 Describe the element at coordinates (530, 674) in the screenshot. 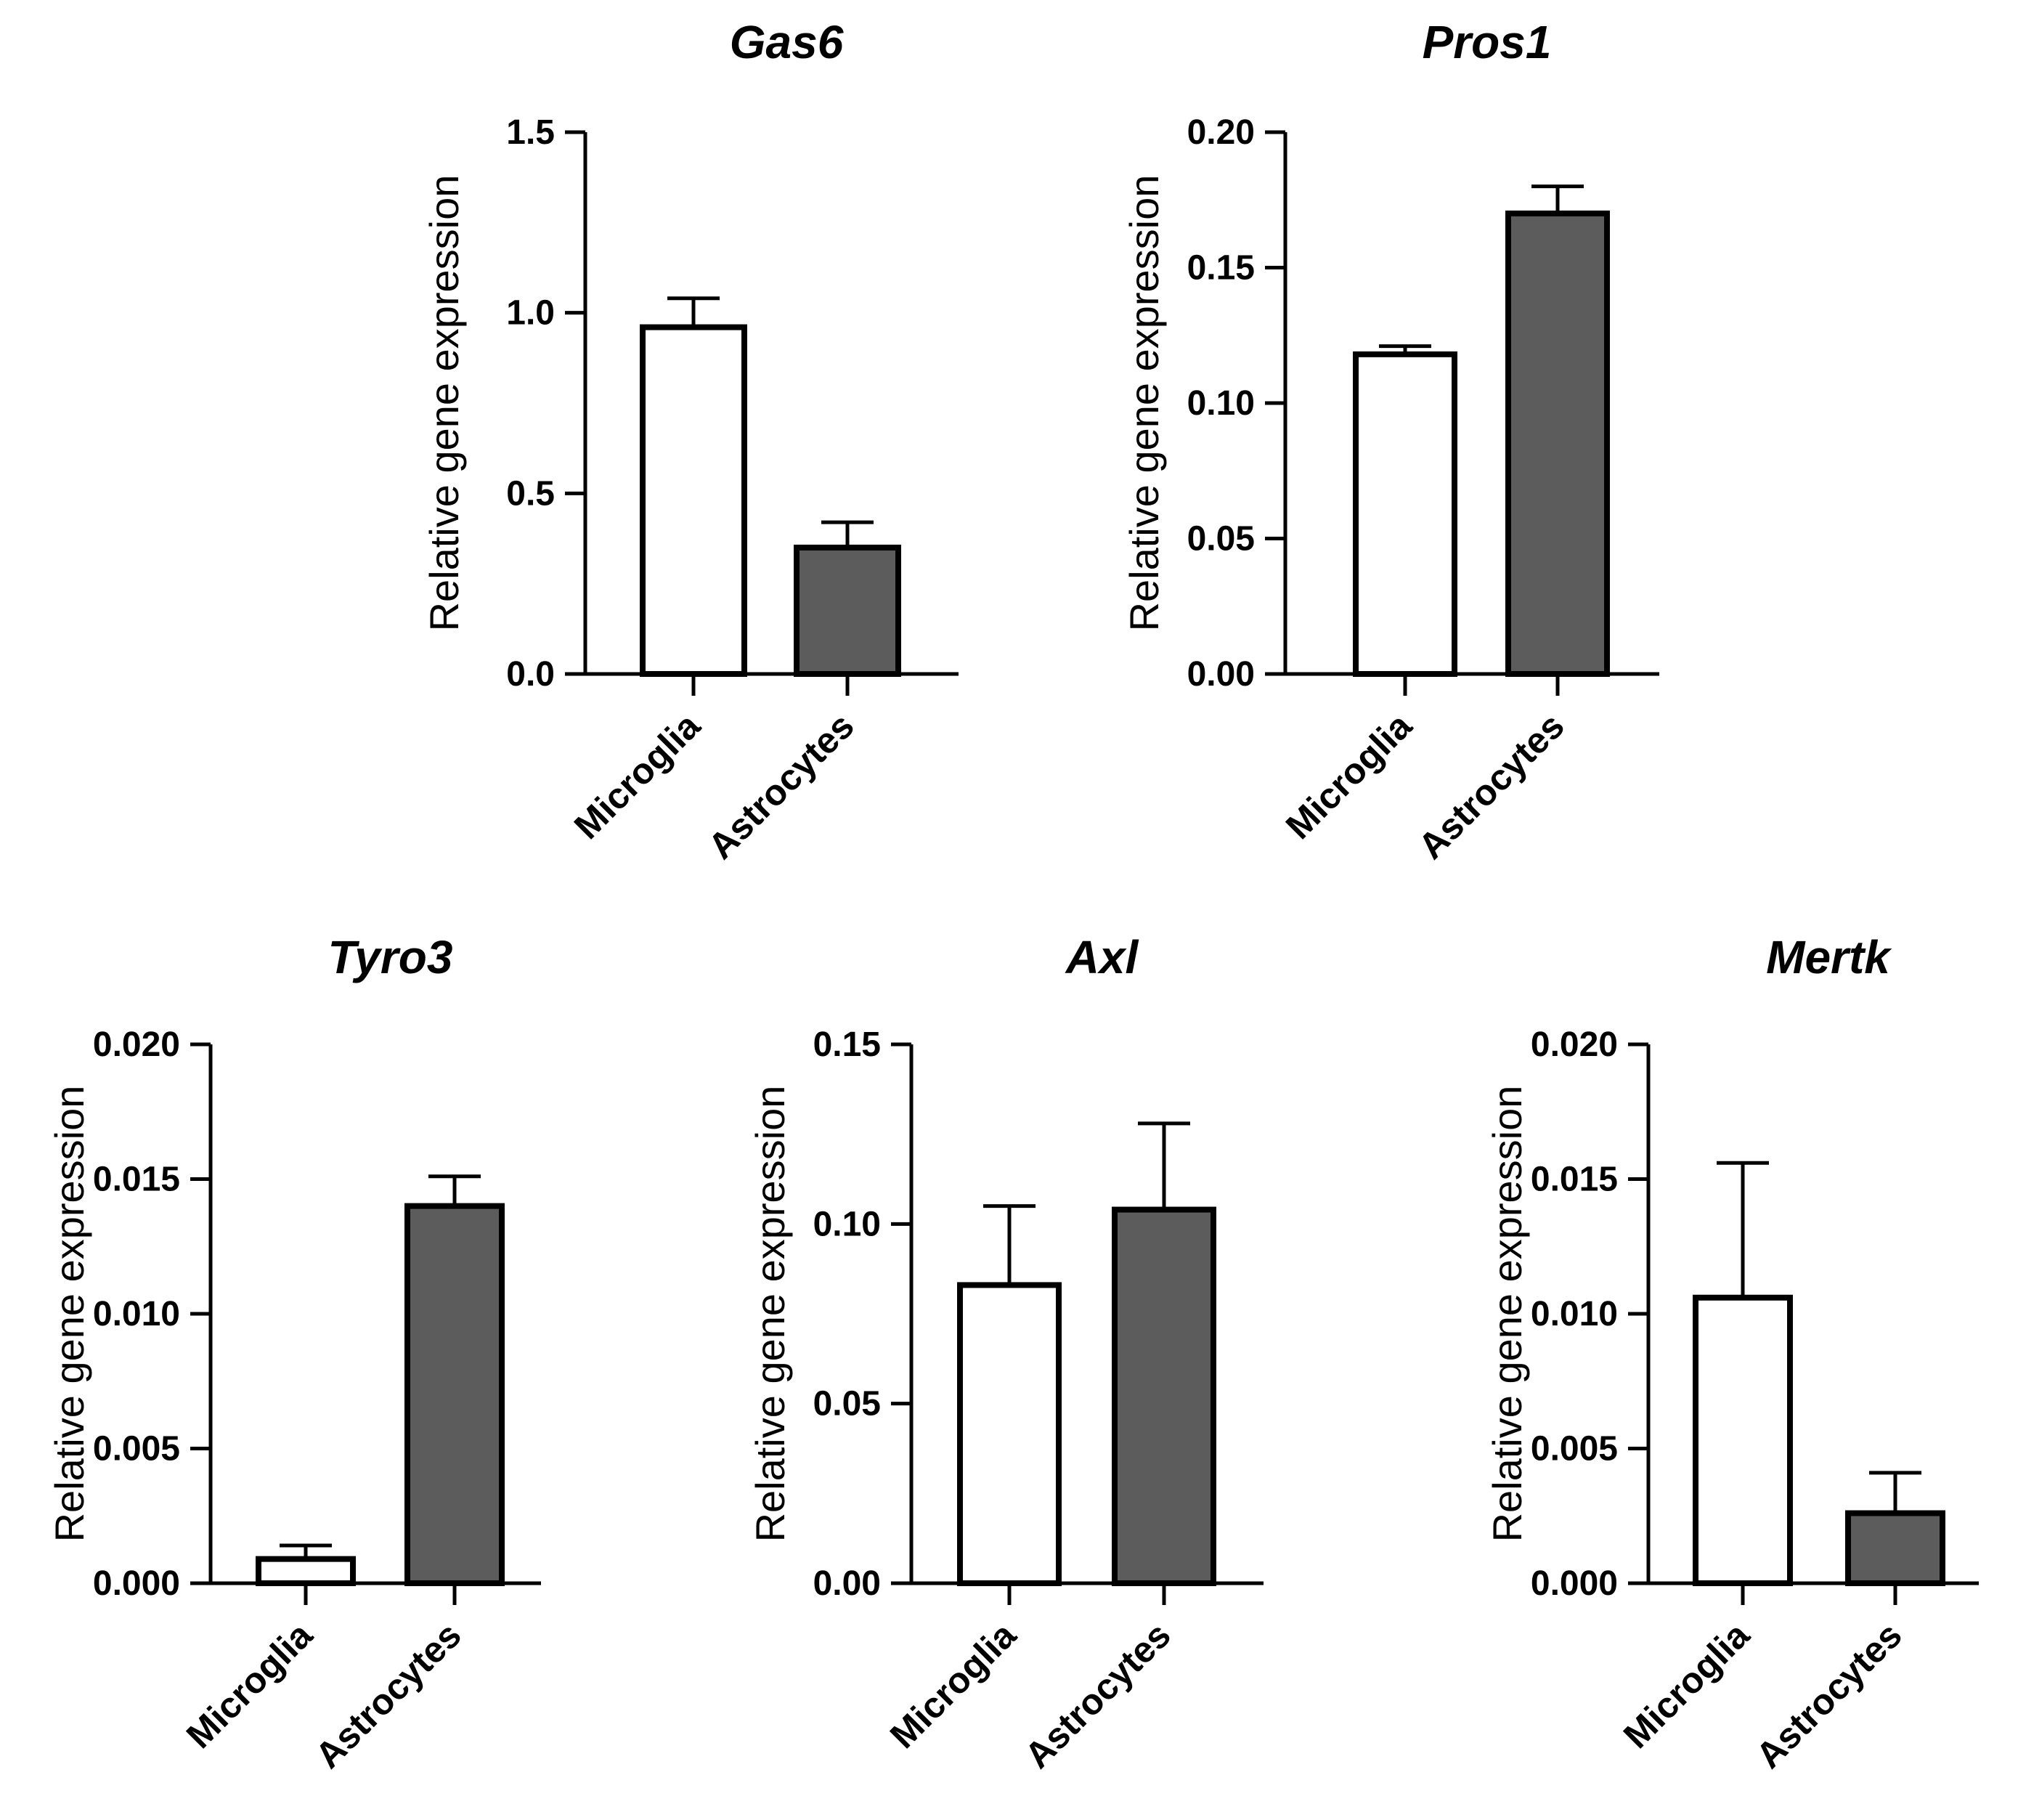

I see `y-tick-label: 0.0` at that location.